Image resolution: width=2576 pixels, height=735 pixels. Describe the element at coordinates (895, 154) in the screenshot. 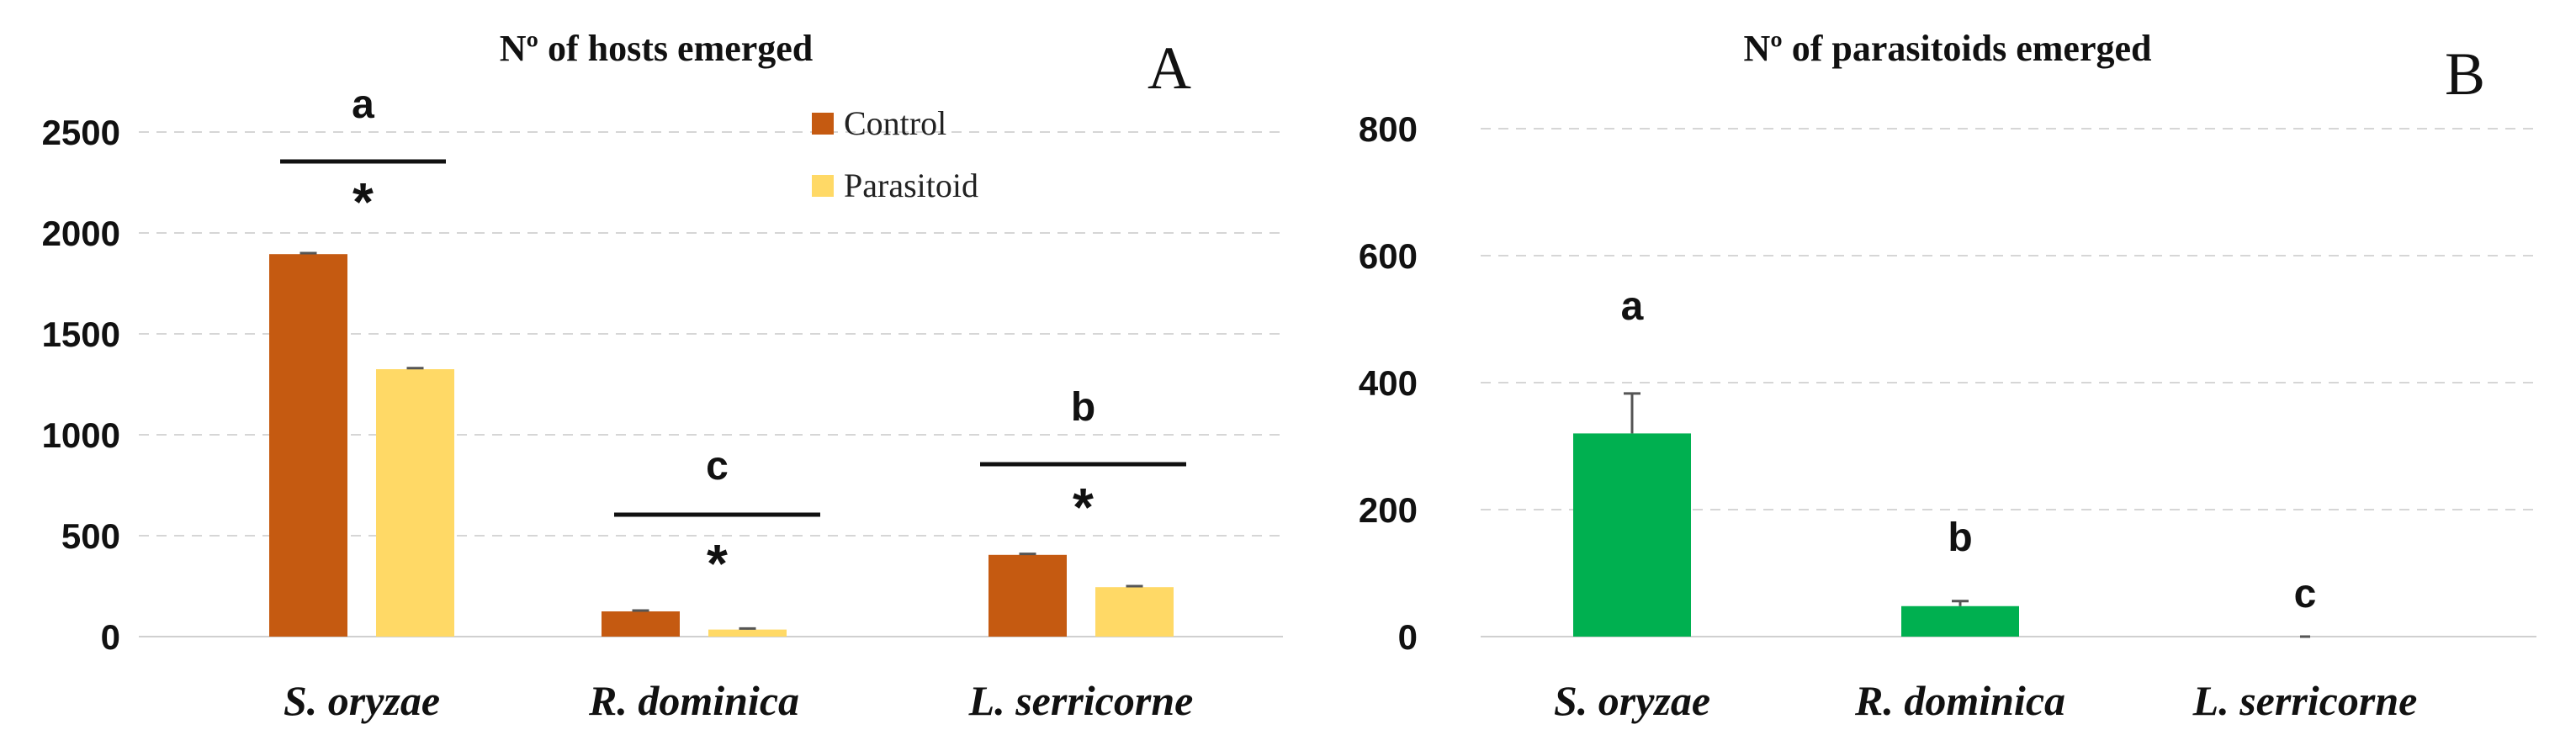

I see `panel-a-legend: Control Parasitoid` at that location.